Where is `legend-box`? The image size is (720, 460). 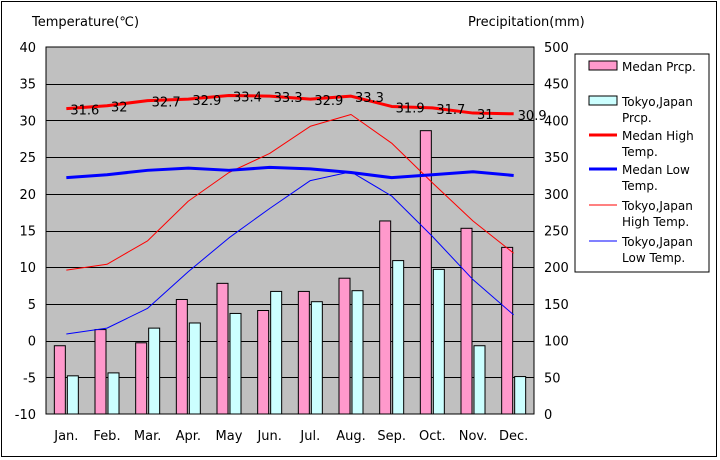
legend-box is located at coordinates (642, 163).